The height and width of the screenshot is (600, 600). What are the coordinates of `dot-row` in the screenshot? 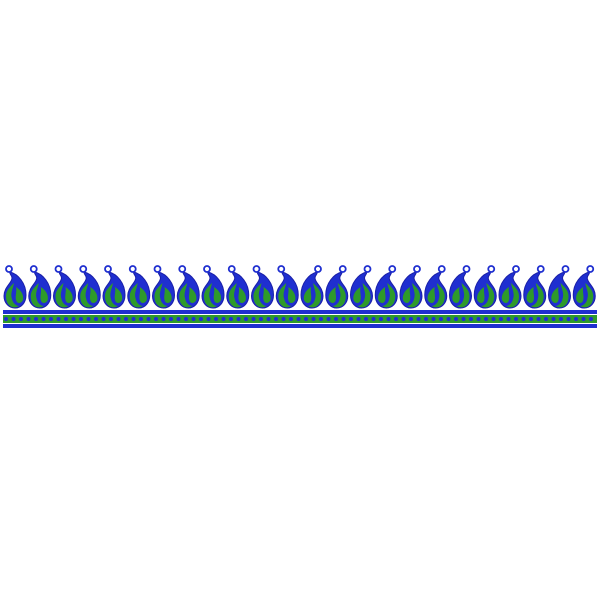 It's located at (298, 319).